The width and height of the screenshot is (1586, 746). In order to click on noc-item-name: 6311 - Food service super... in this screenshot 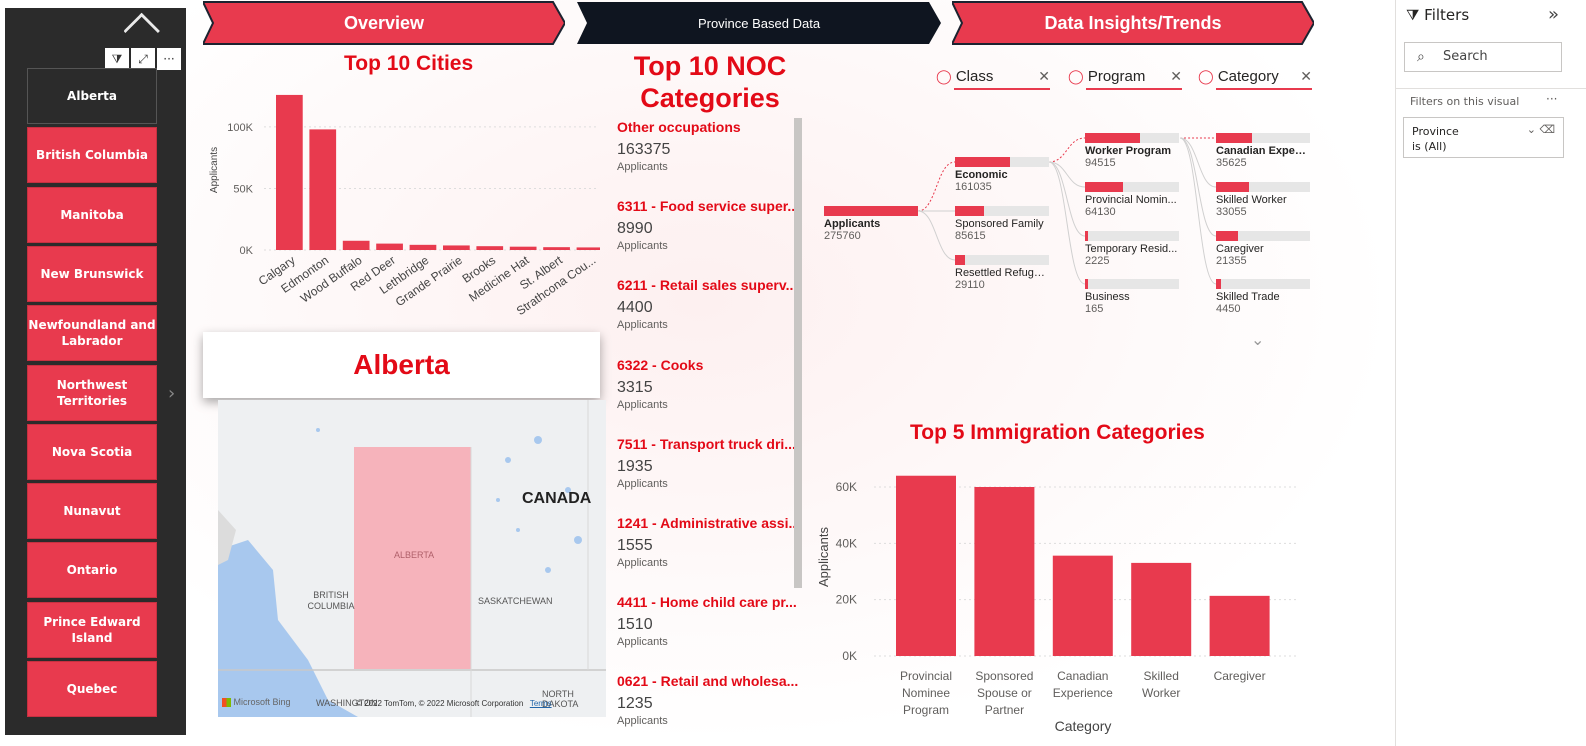, I will do `click(708, 206)`.